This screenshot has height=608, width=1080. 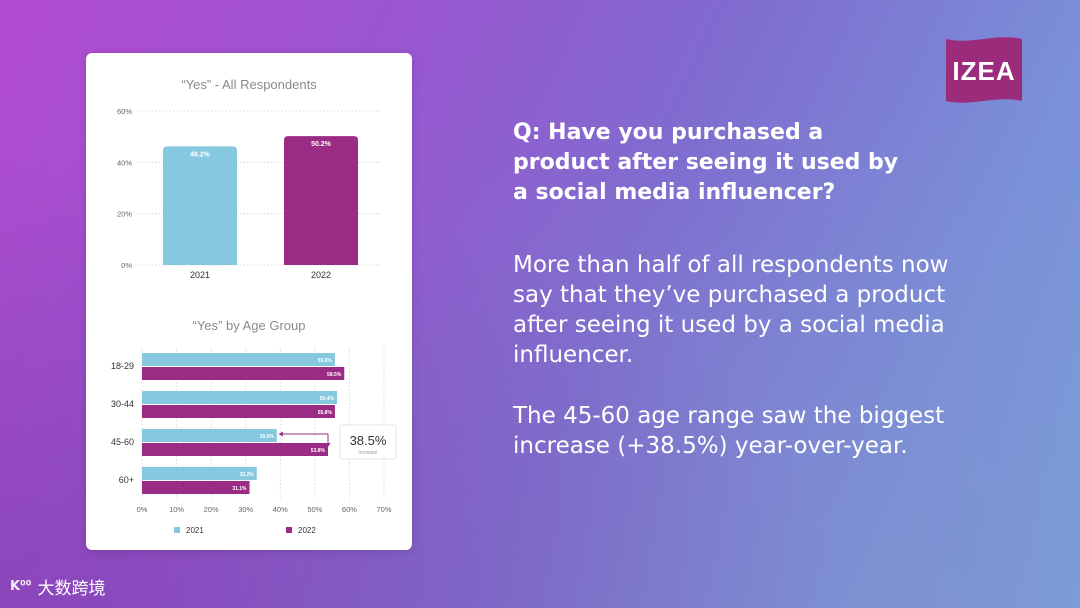 I want to click on y-category-label: 30-44, so click(x=122, y=404).